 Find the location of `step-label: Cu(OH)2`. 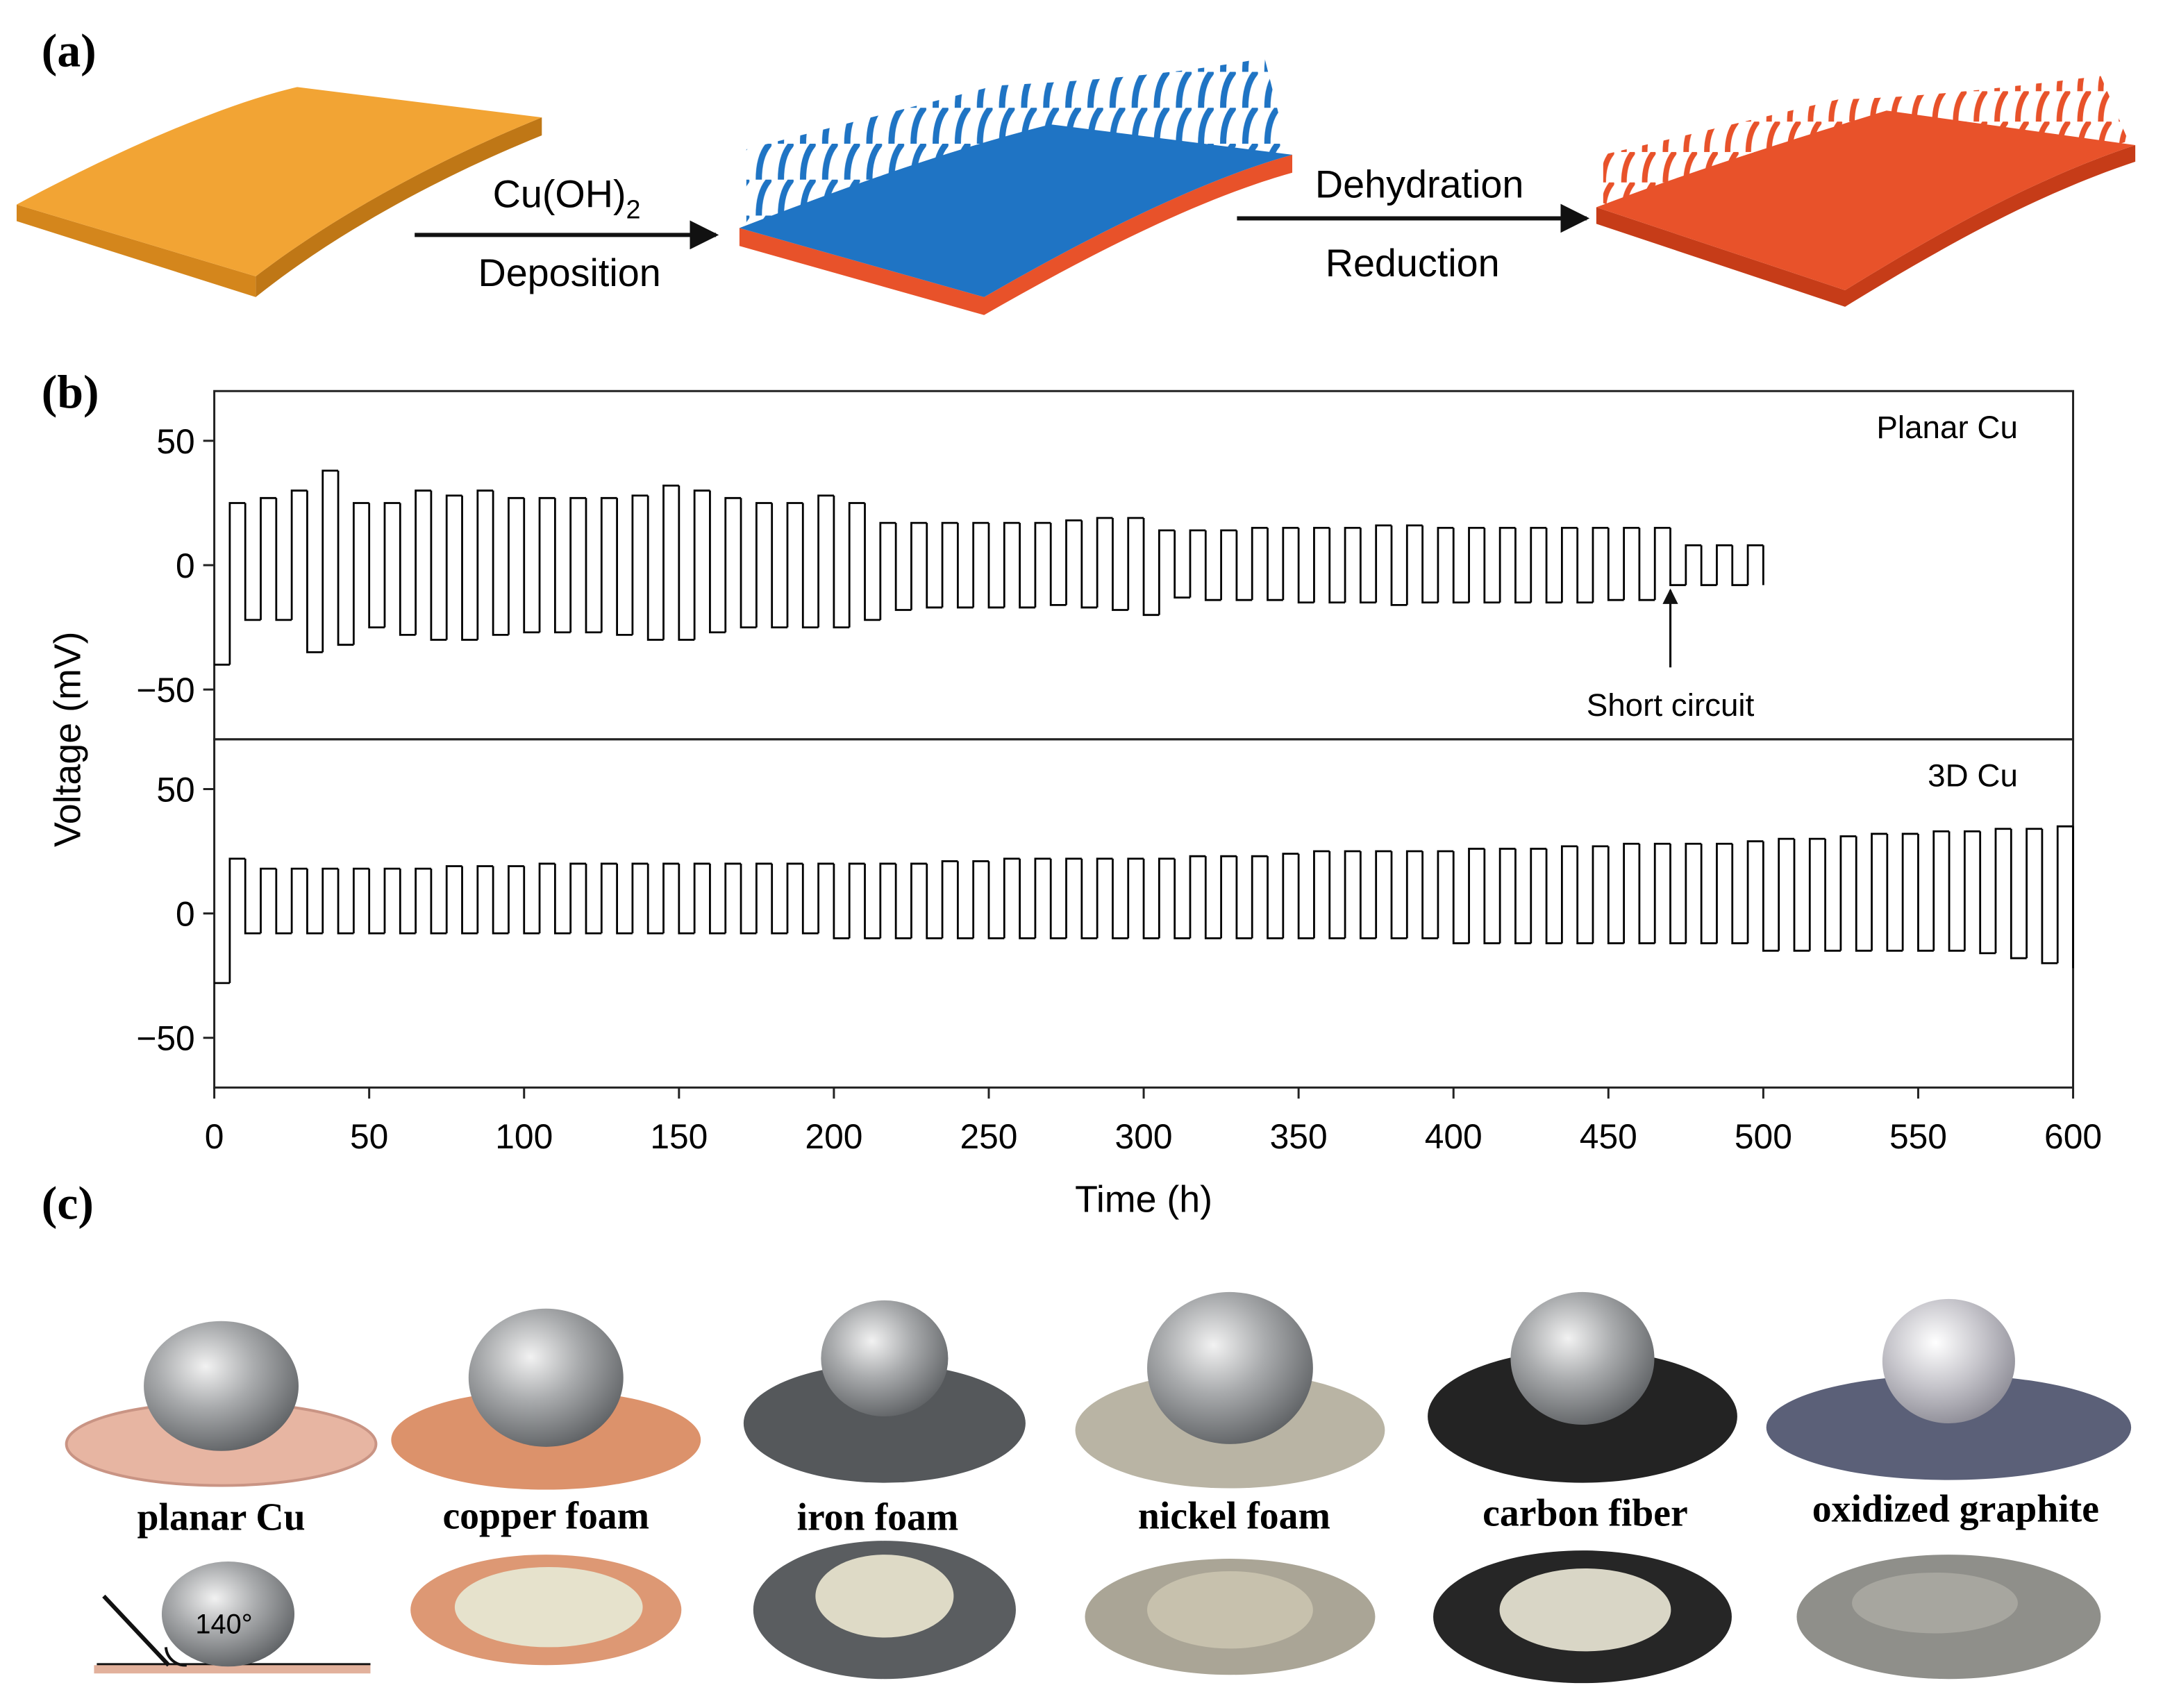

step-label: Cu(OH)2 is located at coordinates (567, 199).